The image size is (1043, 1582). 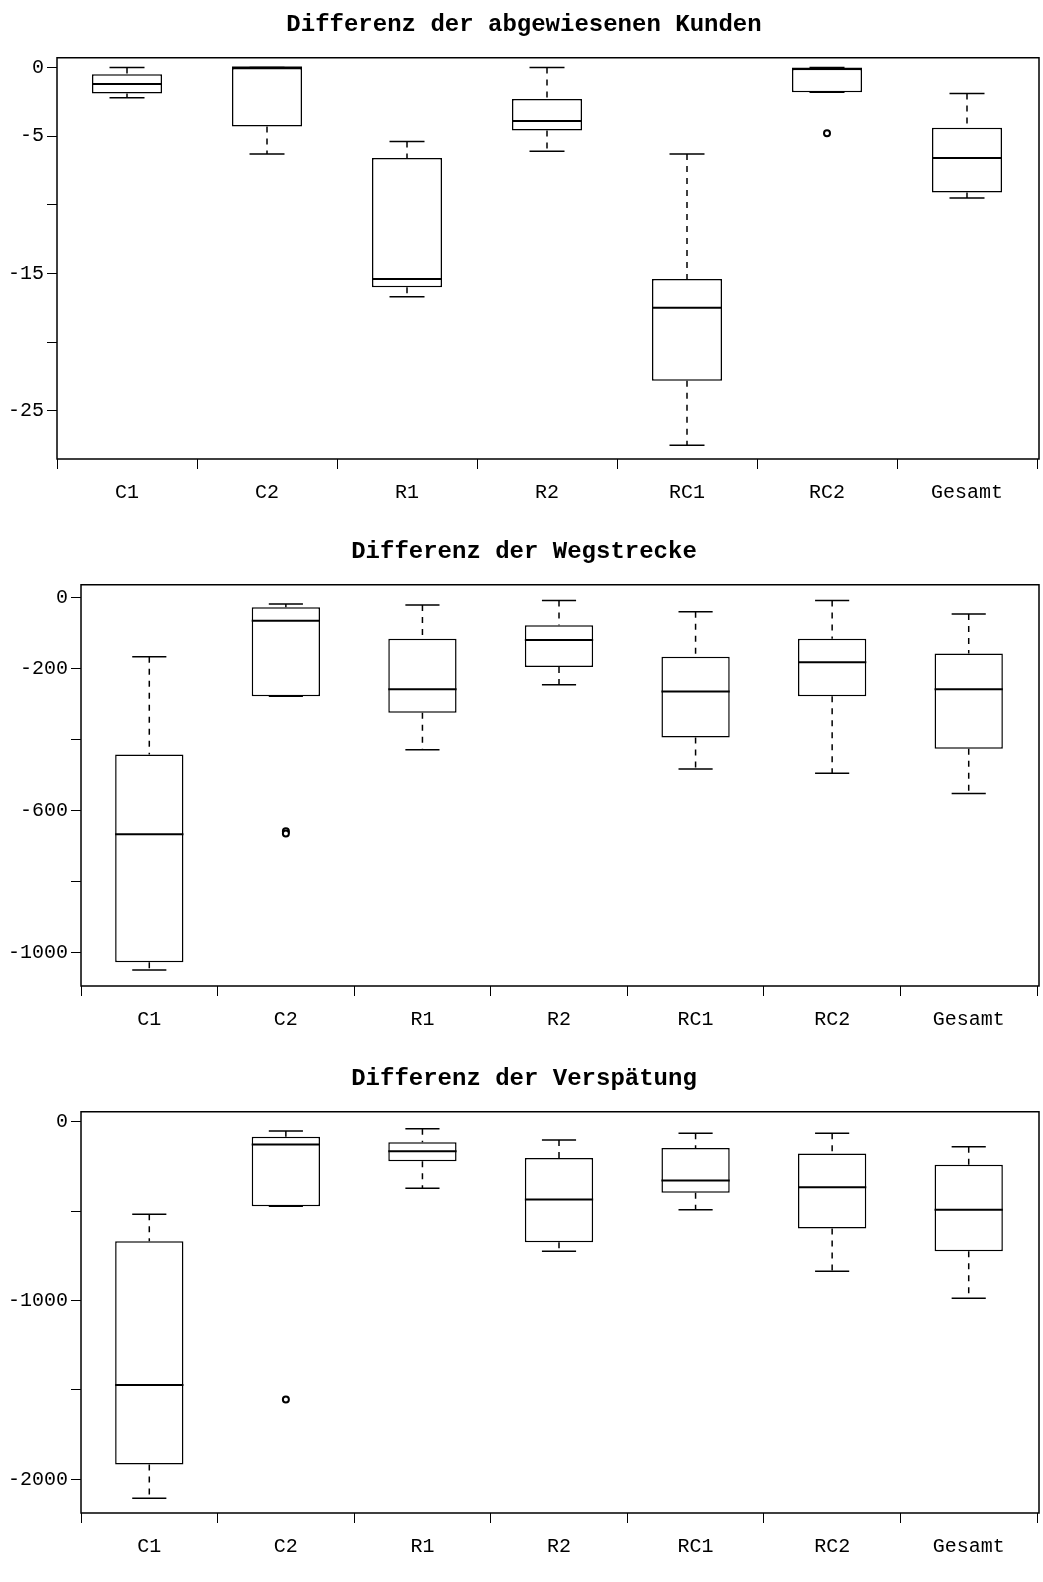 I want to click on y-tick-label: -5, so click(x=32, y=136).